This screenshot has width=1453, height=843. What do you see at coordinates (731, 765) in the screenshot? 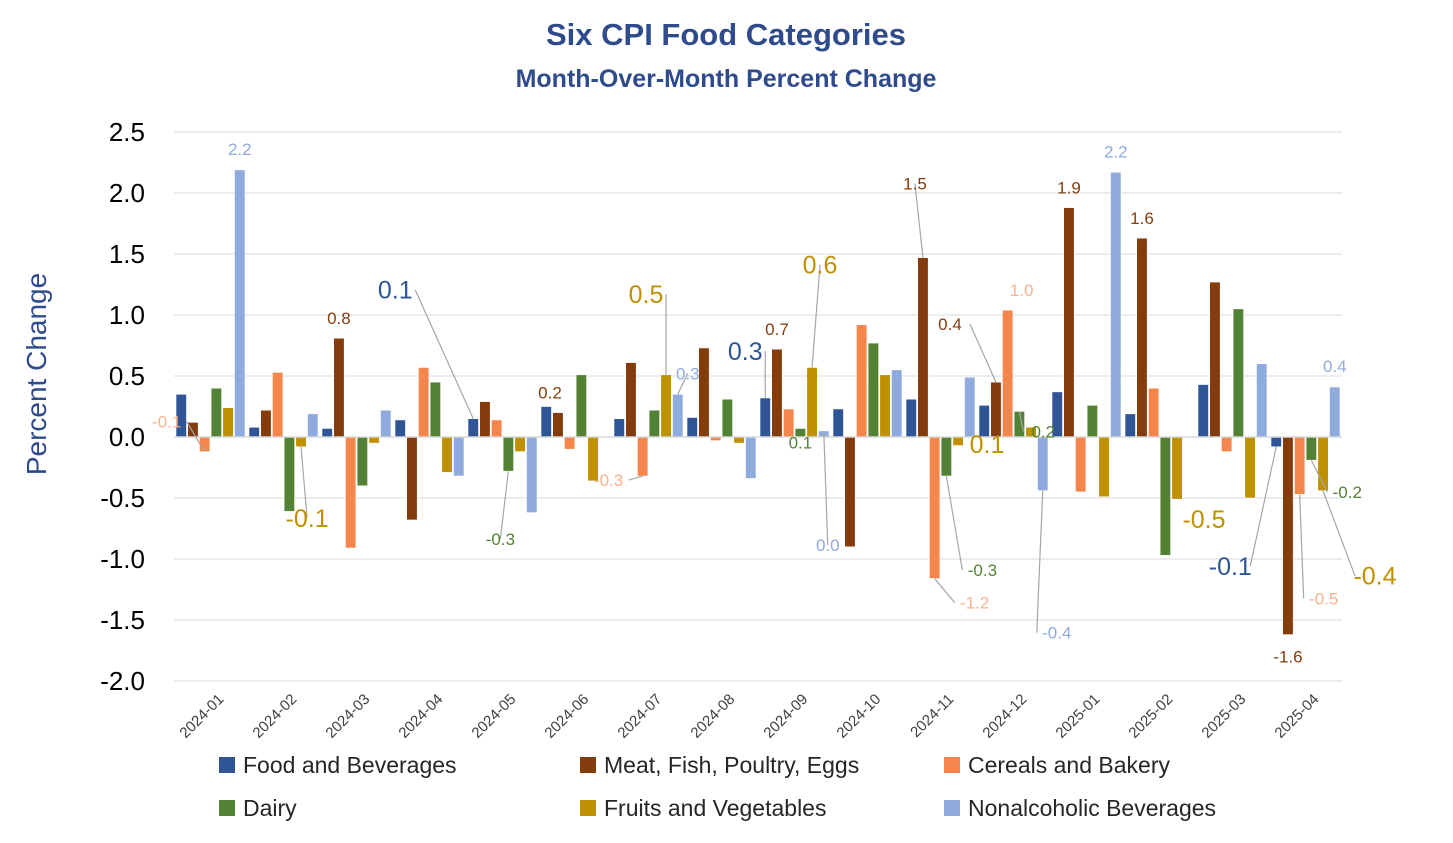
I see `legend-label: Meat, Fish, Poultry, Eggs` at bounding box center [731, 765].